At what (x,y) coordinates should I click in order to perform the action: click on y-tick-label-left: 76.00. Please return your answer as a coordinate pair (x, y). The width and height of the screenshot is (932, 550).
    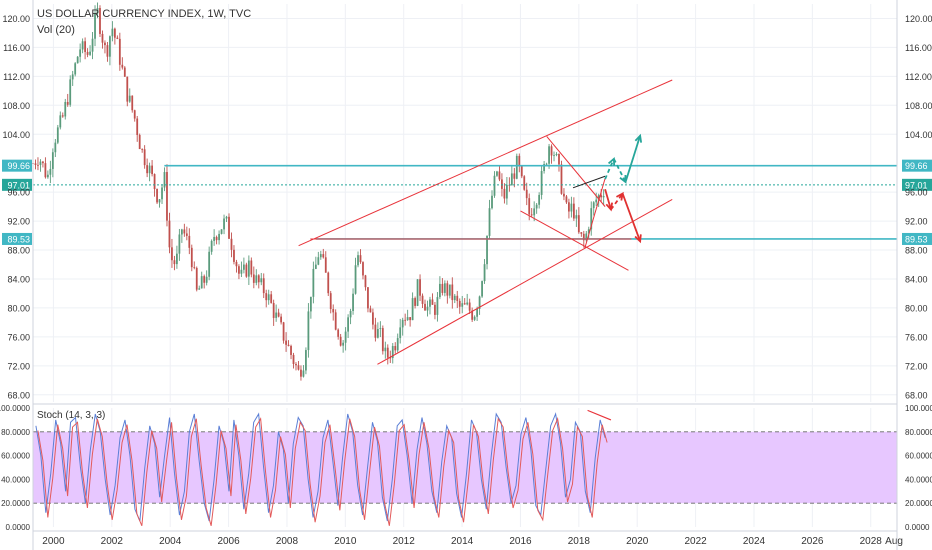
    Looking at the image, I should click on (18, 337).